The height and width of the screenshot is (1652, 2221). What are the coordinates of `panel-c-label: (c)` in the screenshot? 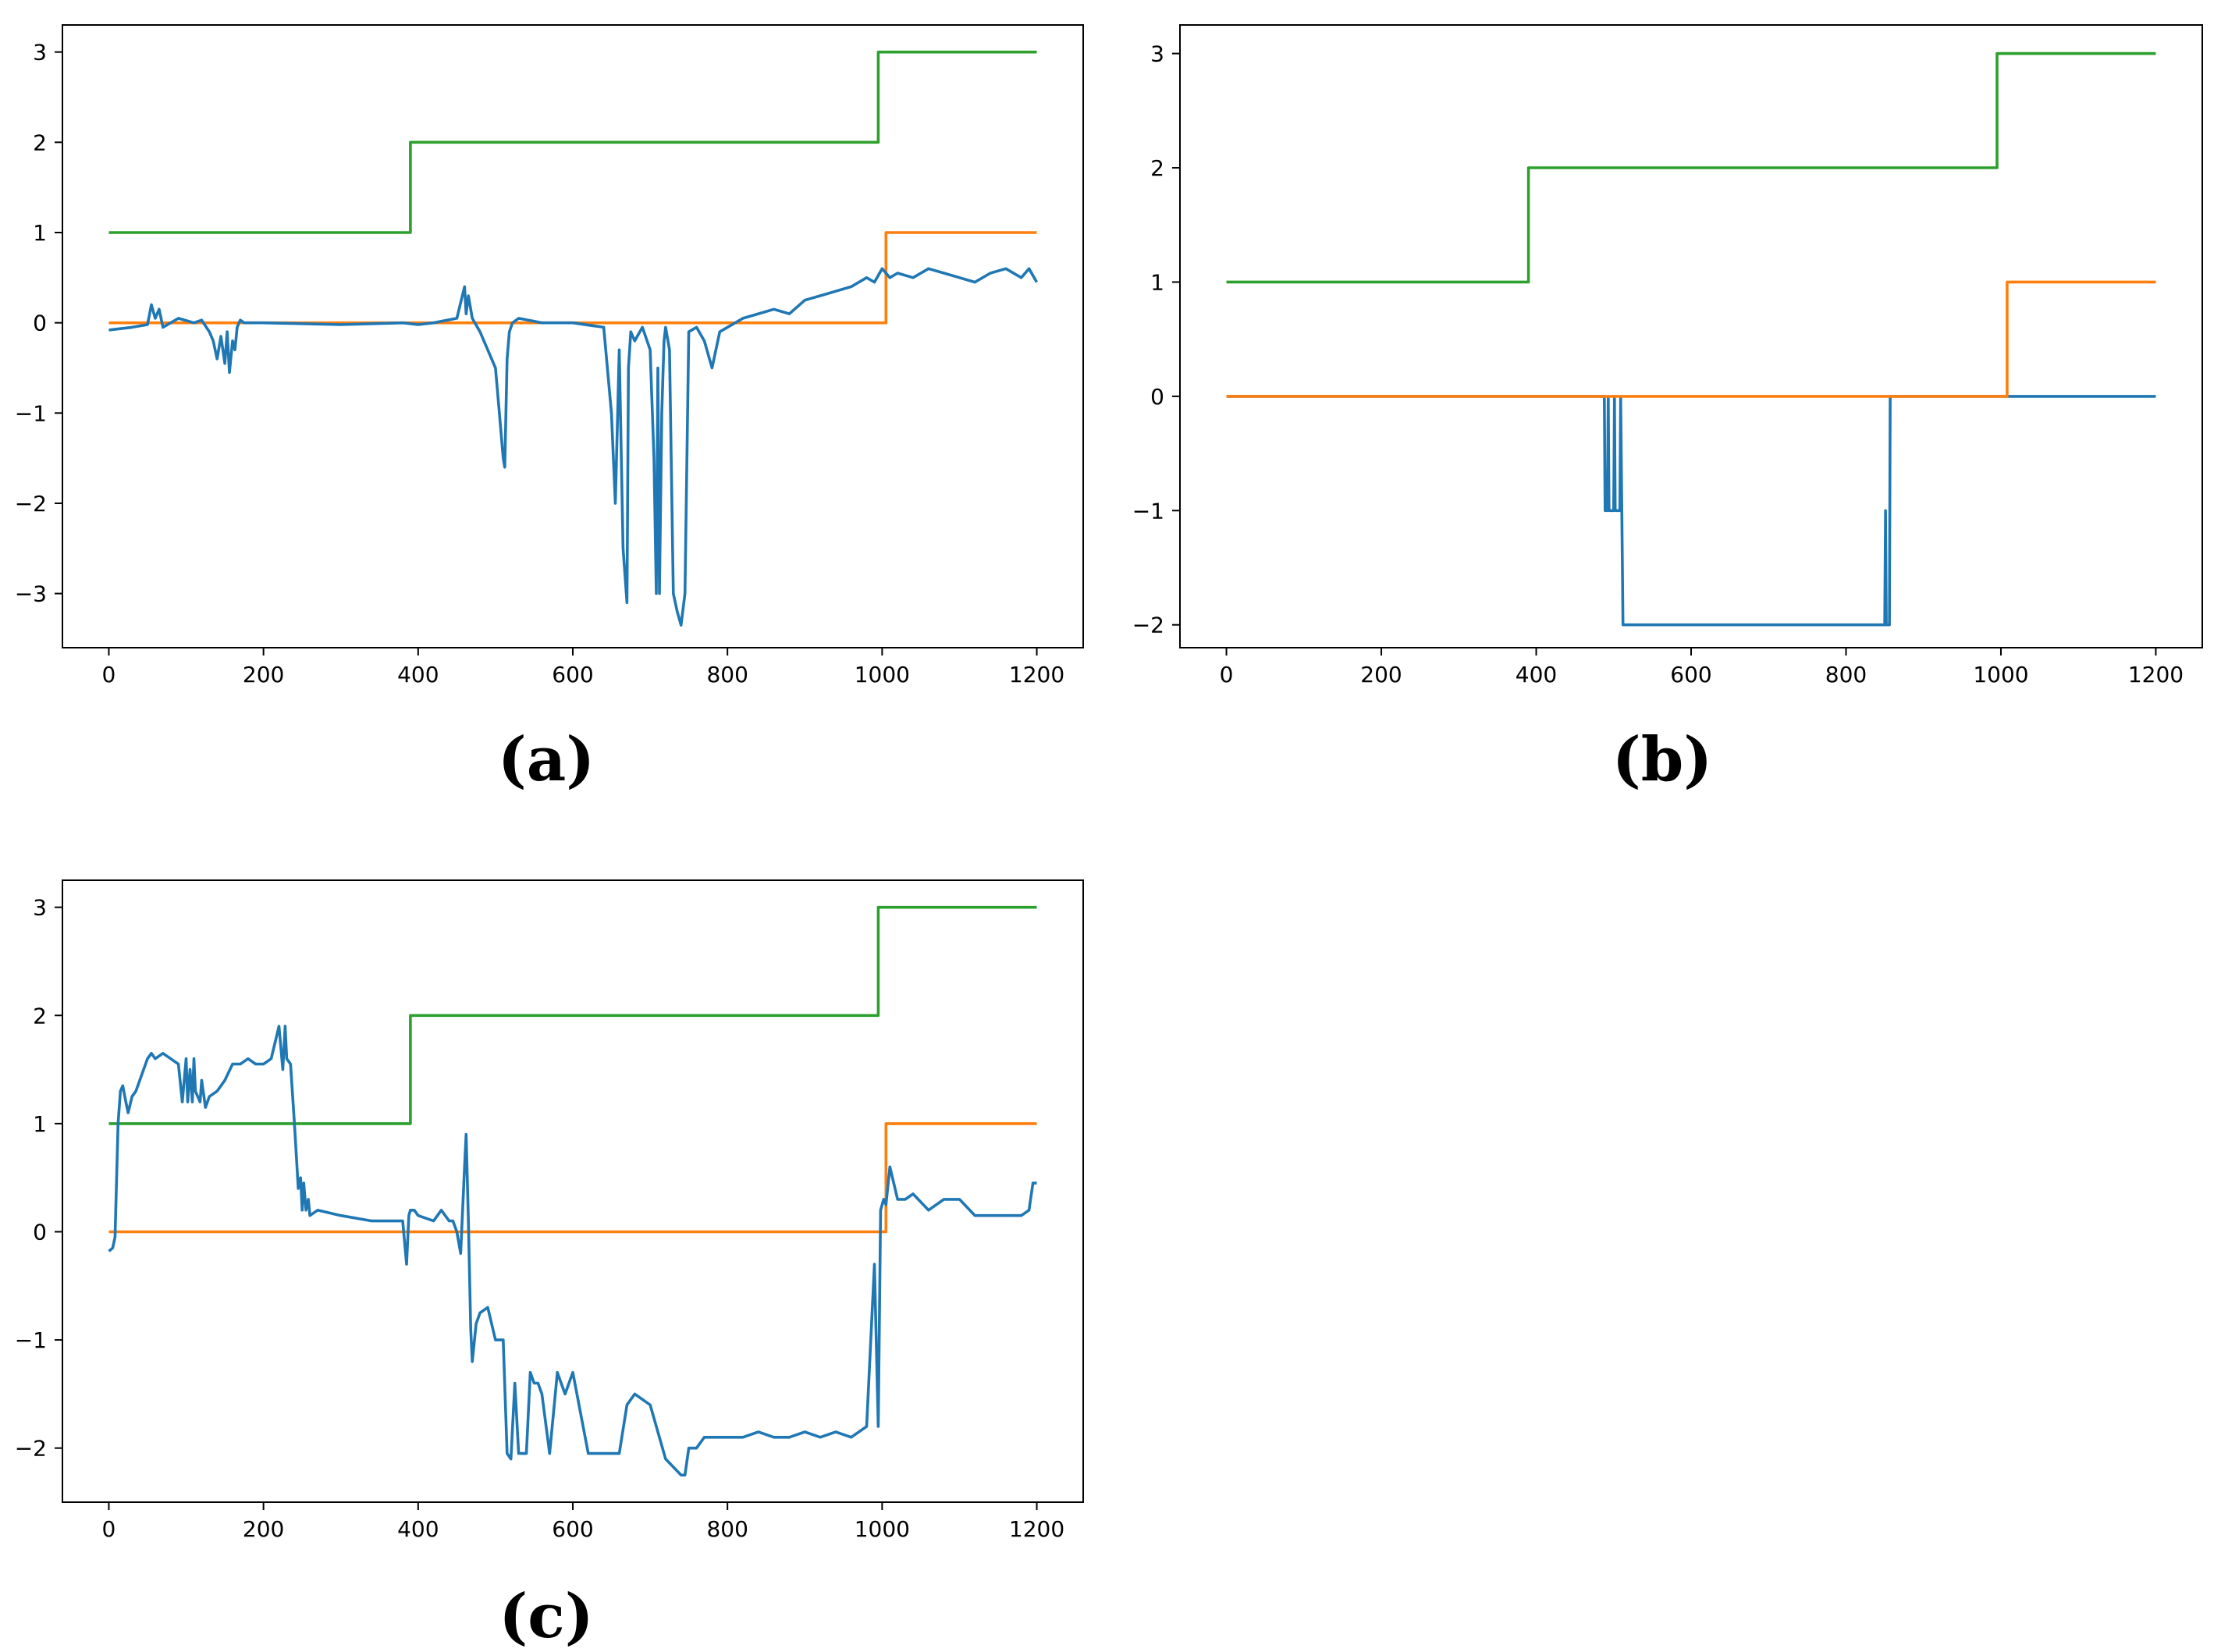 It's located at (546, 1617).